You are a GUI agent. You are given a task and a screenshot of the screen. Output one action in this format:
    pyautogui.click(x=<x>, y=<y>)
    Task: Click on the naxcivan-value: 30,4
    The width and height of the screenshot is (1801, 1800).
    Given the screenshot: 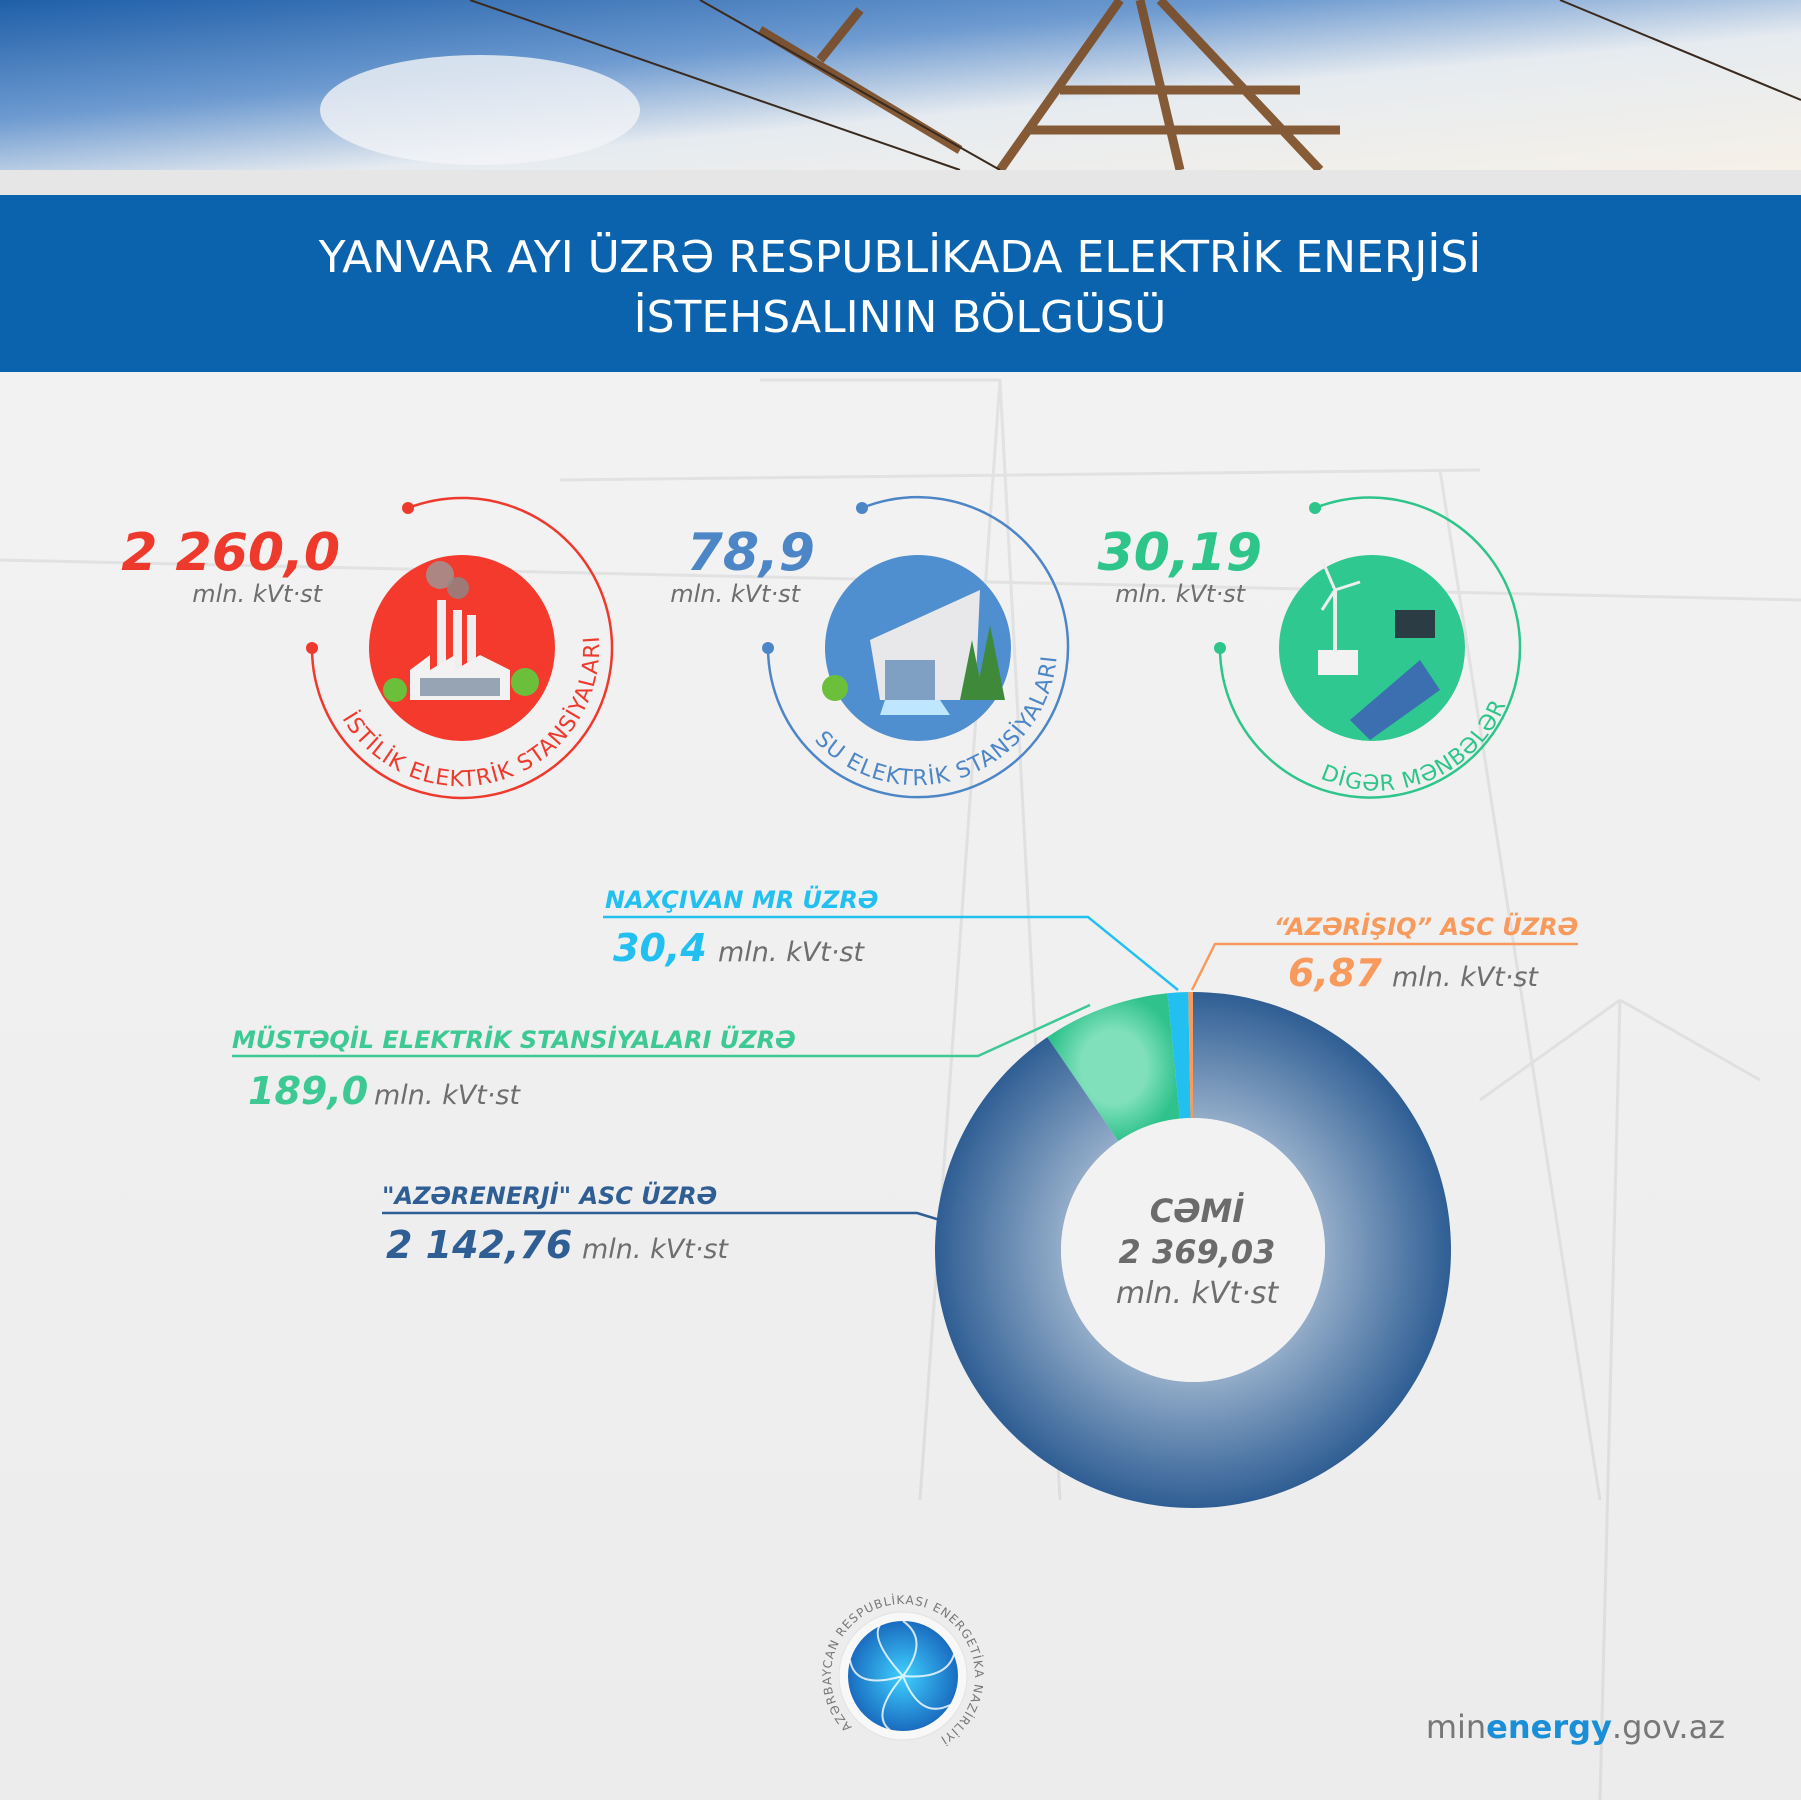 What is the action you would take?
    pyautogui.click(x=660, y=948)
    